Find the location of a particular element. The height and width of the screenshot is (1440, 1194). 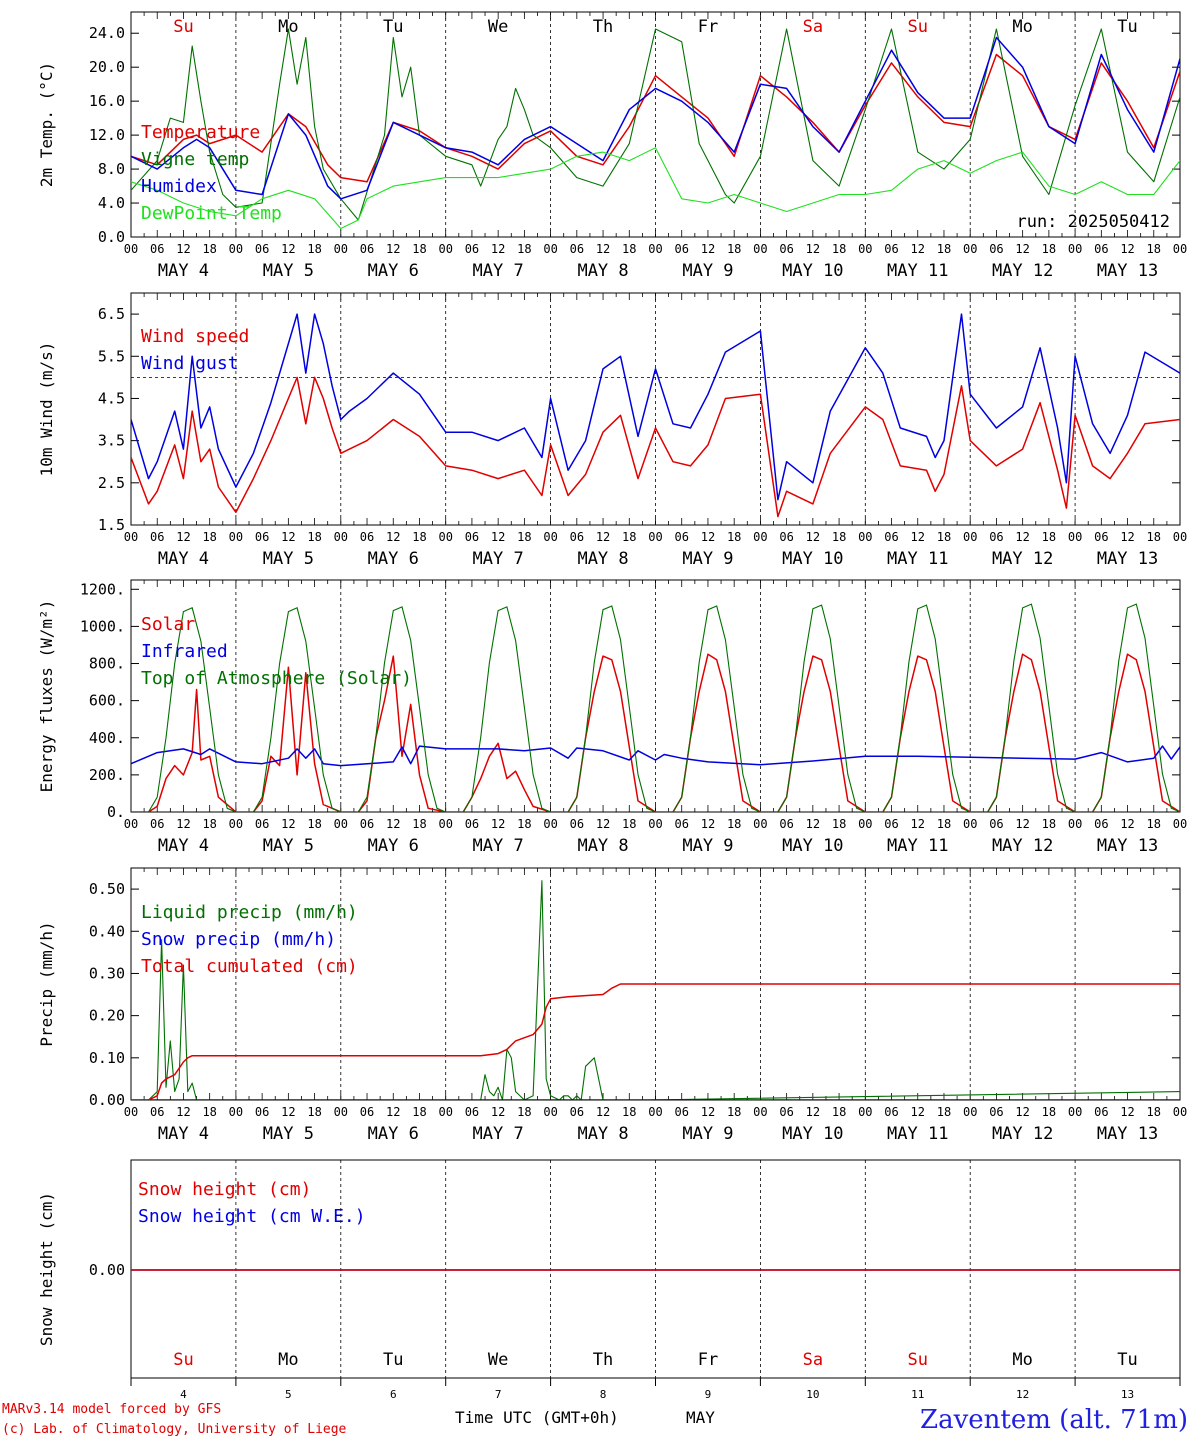

weekday-top-label: Mo is located at coordinates (1022, 27).